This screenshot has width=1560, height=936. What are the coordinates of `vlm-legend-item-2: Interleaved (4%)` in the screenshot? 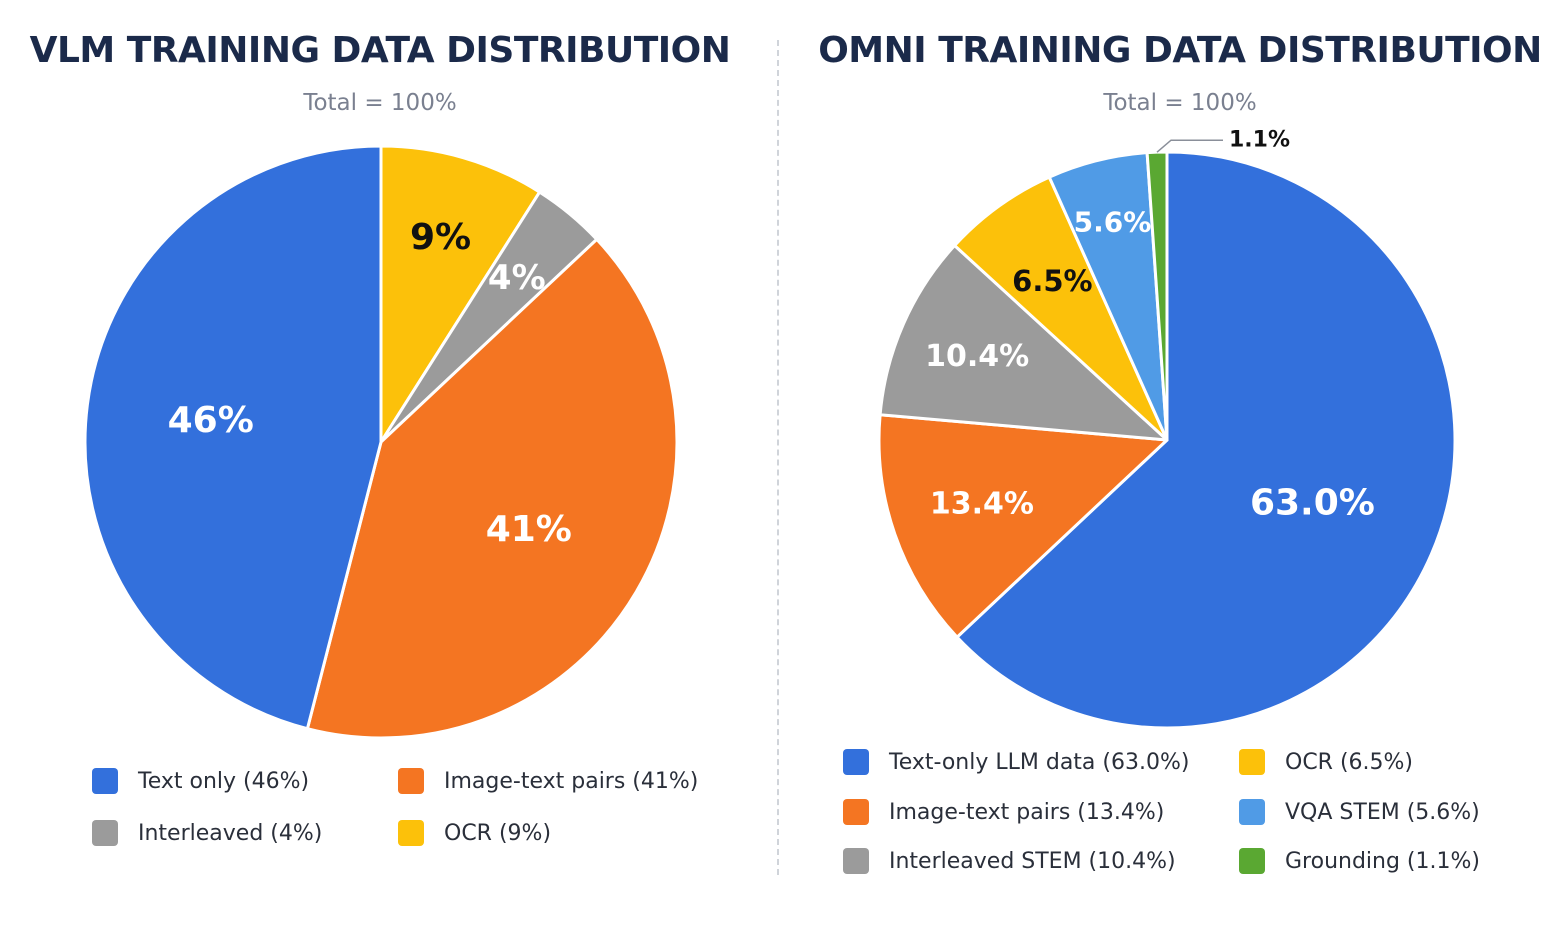 It's located at (207, 833).